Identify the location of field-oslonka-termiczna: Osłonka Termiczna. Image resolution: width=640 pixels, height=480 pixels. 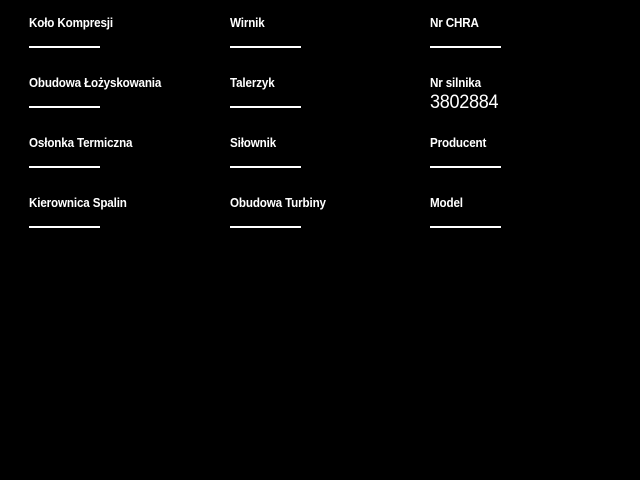
(129, 166).